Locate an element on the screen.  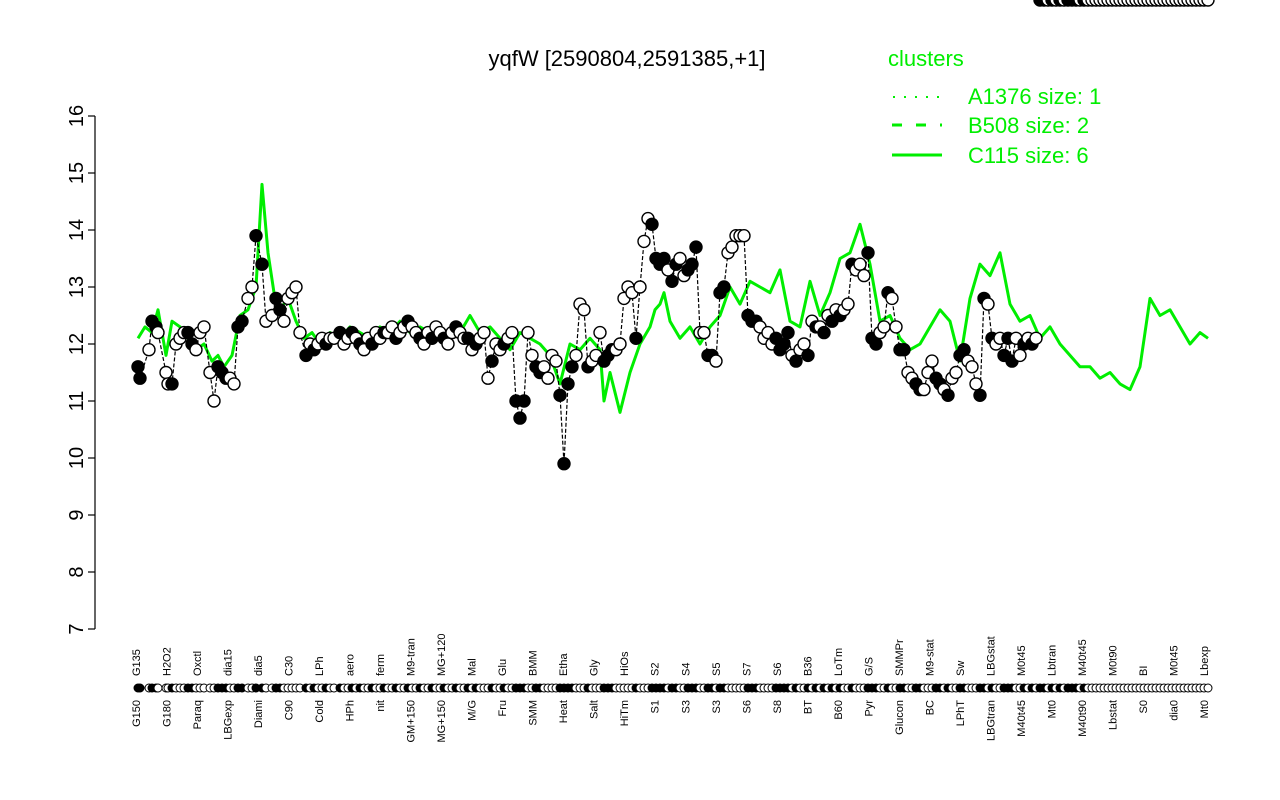
x-tick-label: S4 is located at coordinates (686, 669).